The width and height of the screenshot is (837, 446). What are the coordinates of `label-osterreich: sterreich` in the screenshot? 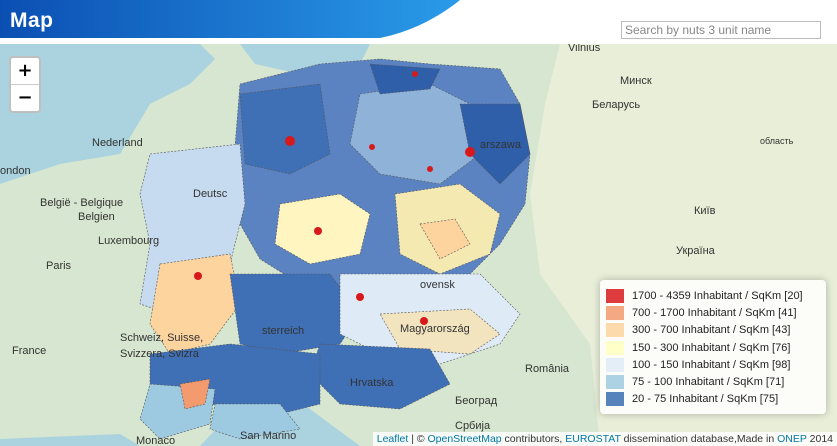 It's located at (283, 331).